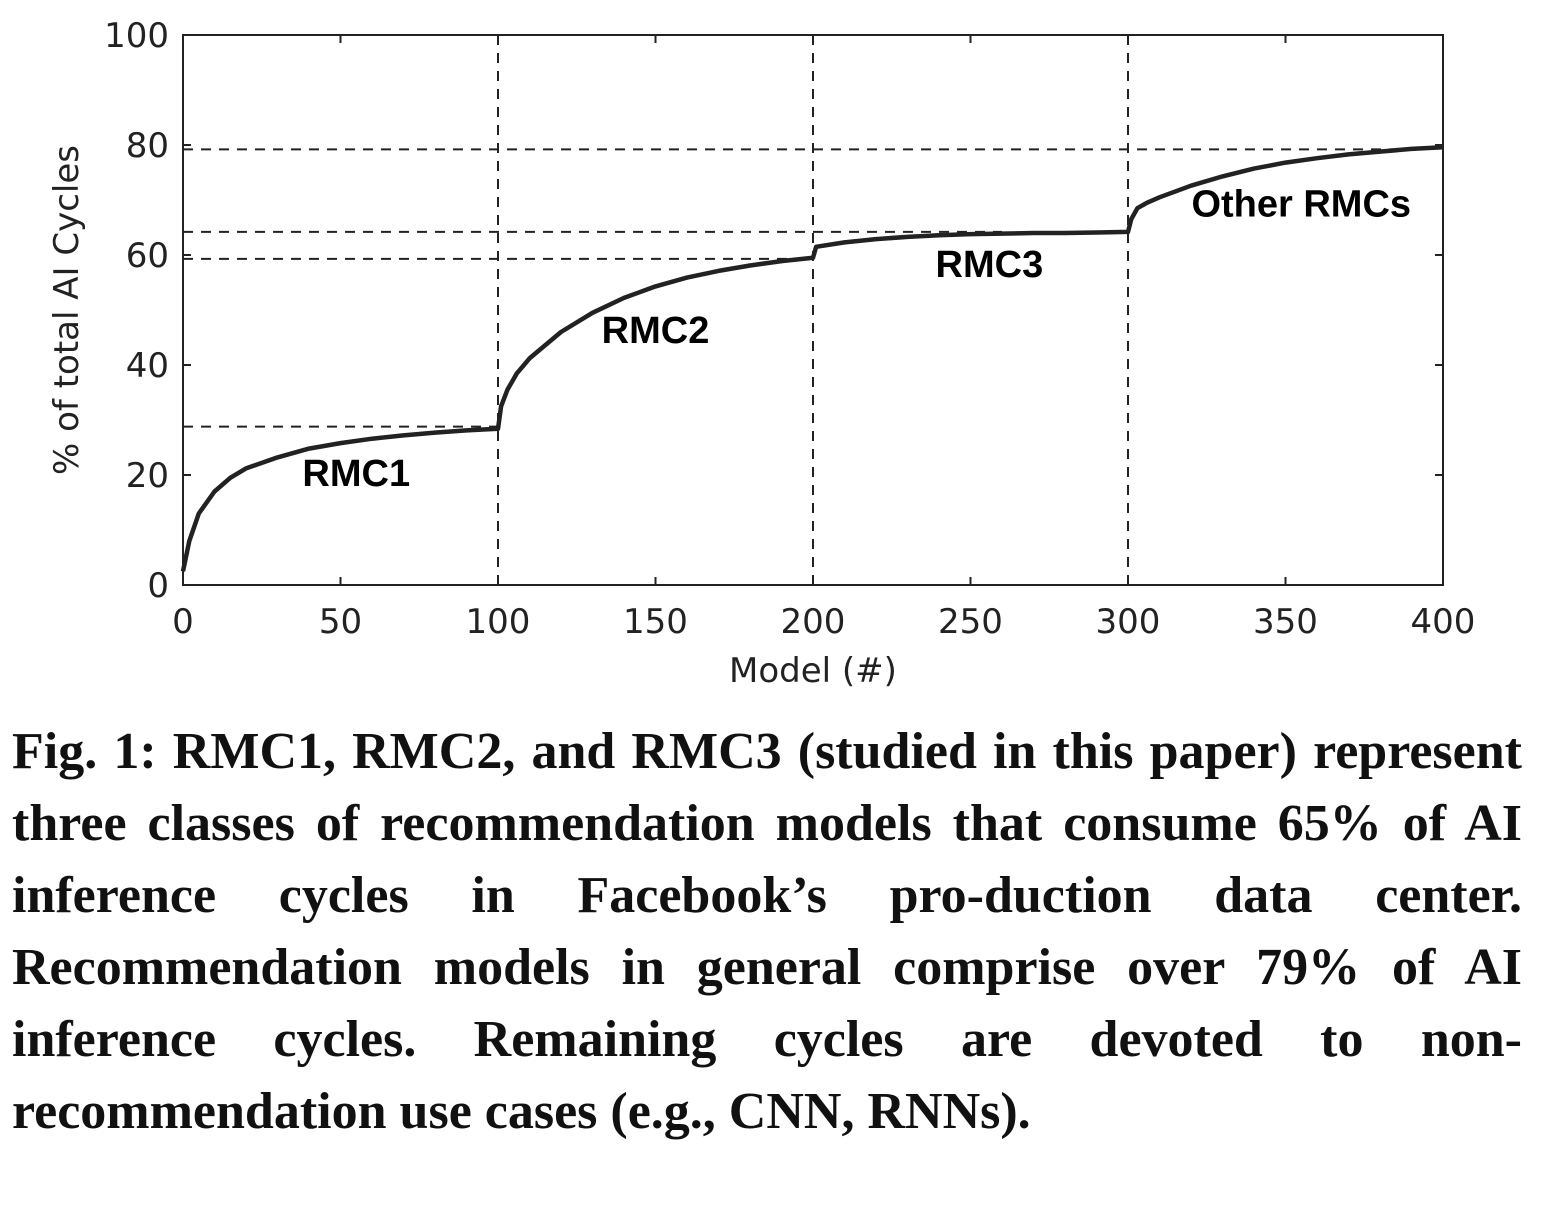 The height and width of the screenshot is (1231, 1553). Describe the element at coordinates (1443, 622) in the screenshot. I see `x-tick-label: 400` at that location.